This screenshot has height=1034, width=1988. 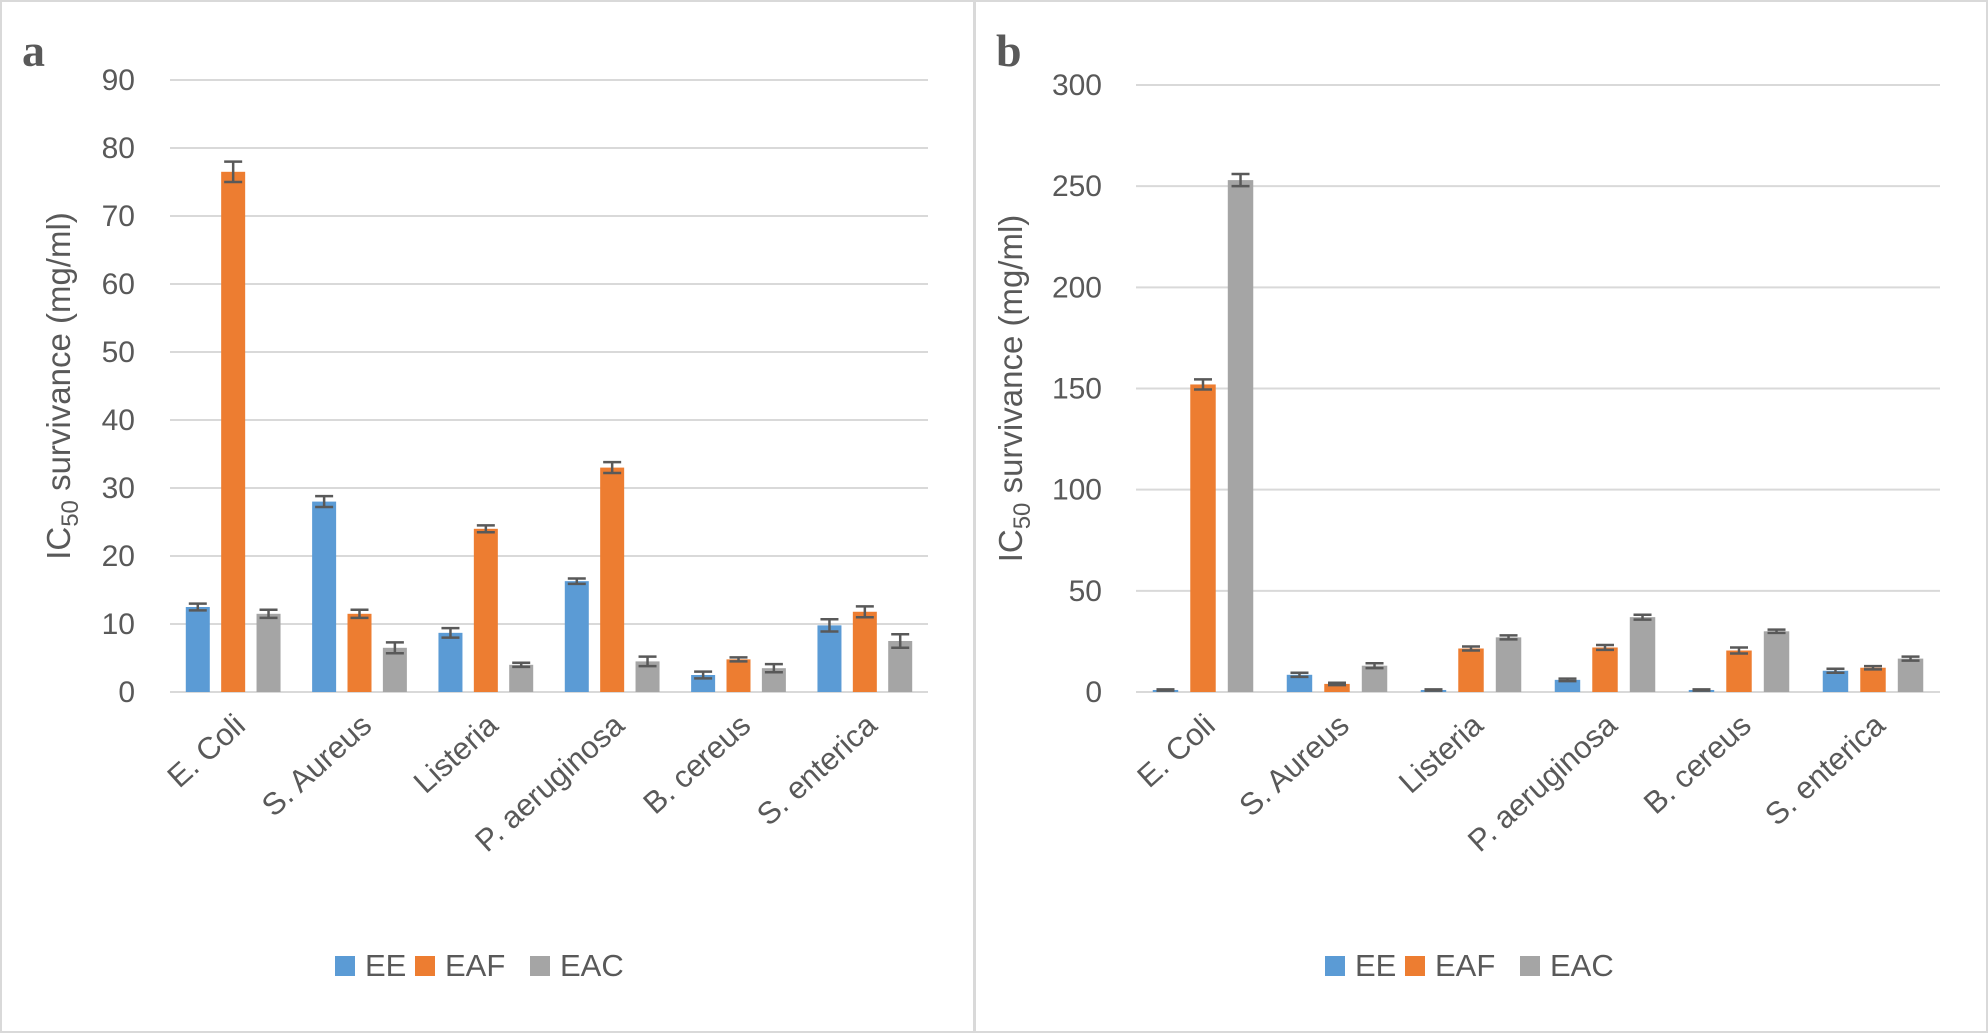 I want to click on y-tick-label: 40, so click(x=118, y=420).